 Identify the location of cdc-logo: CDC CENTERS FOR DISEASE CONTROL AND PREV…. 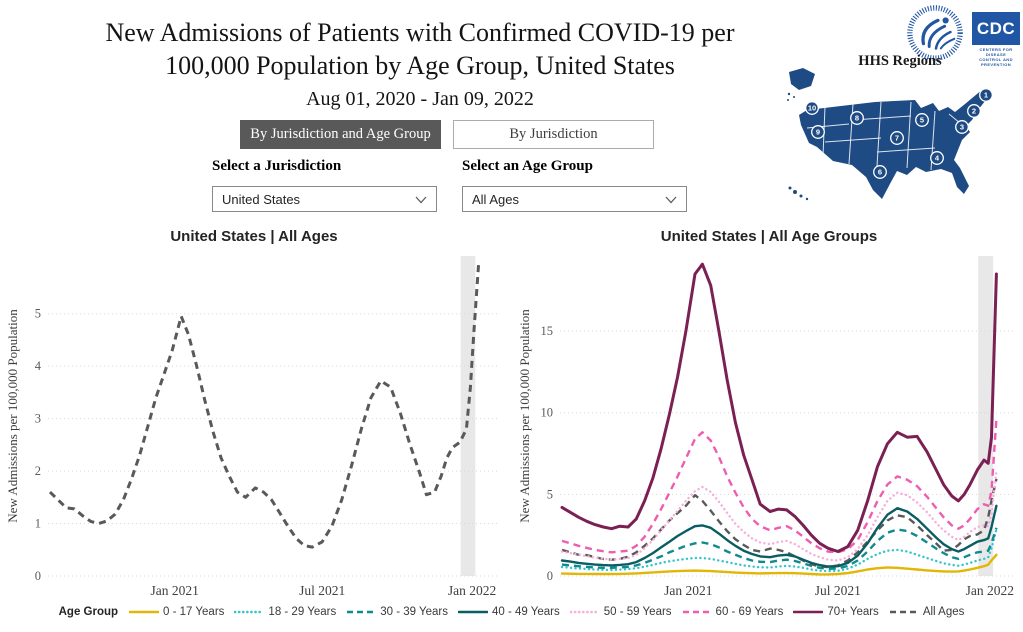
(996, 39).